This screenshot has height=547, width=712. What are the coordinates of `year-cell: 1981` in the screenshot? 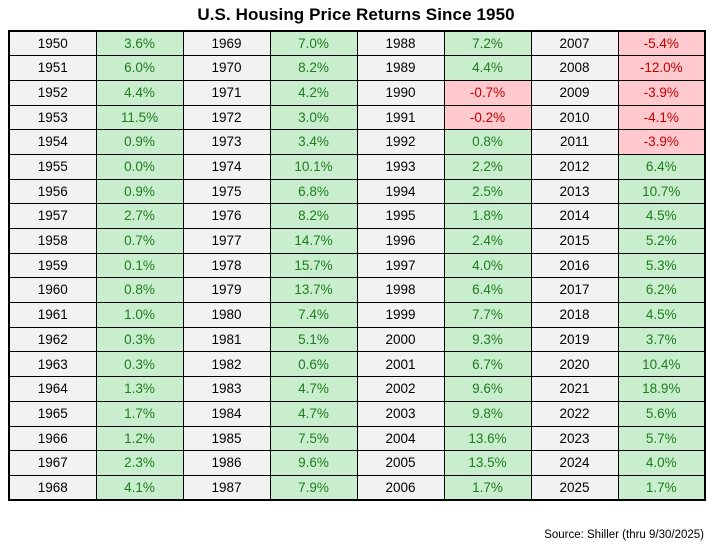 It's located at (226, 339).